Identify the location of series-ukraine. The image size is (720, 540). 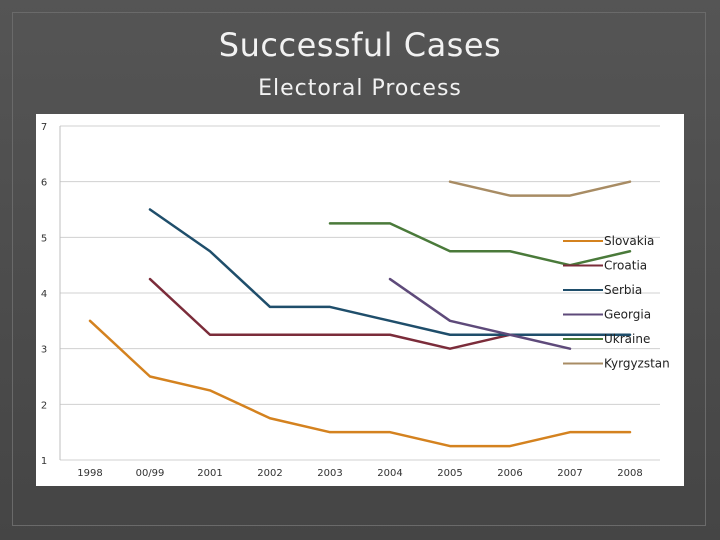
(480, 244).